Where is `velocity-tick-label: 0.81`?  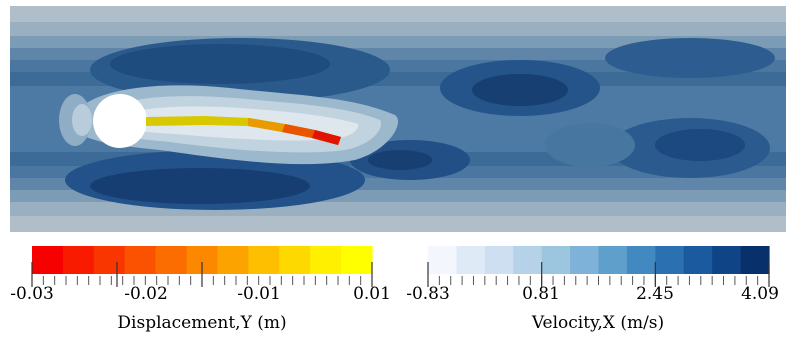 velocity-tick-label: 0.81 is located at coordinates (541, 294).